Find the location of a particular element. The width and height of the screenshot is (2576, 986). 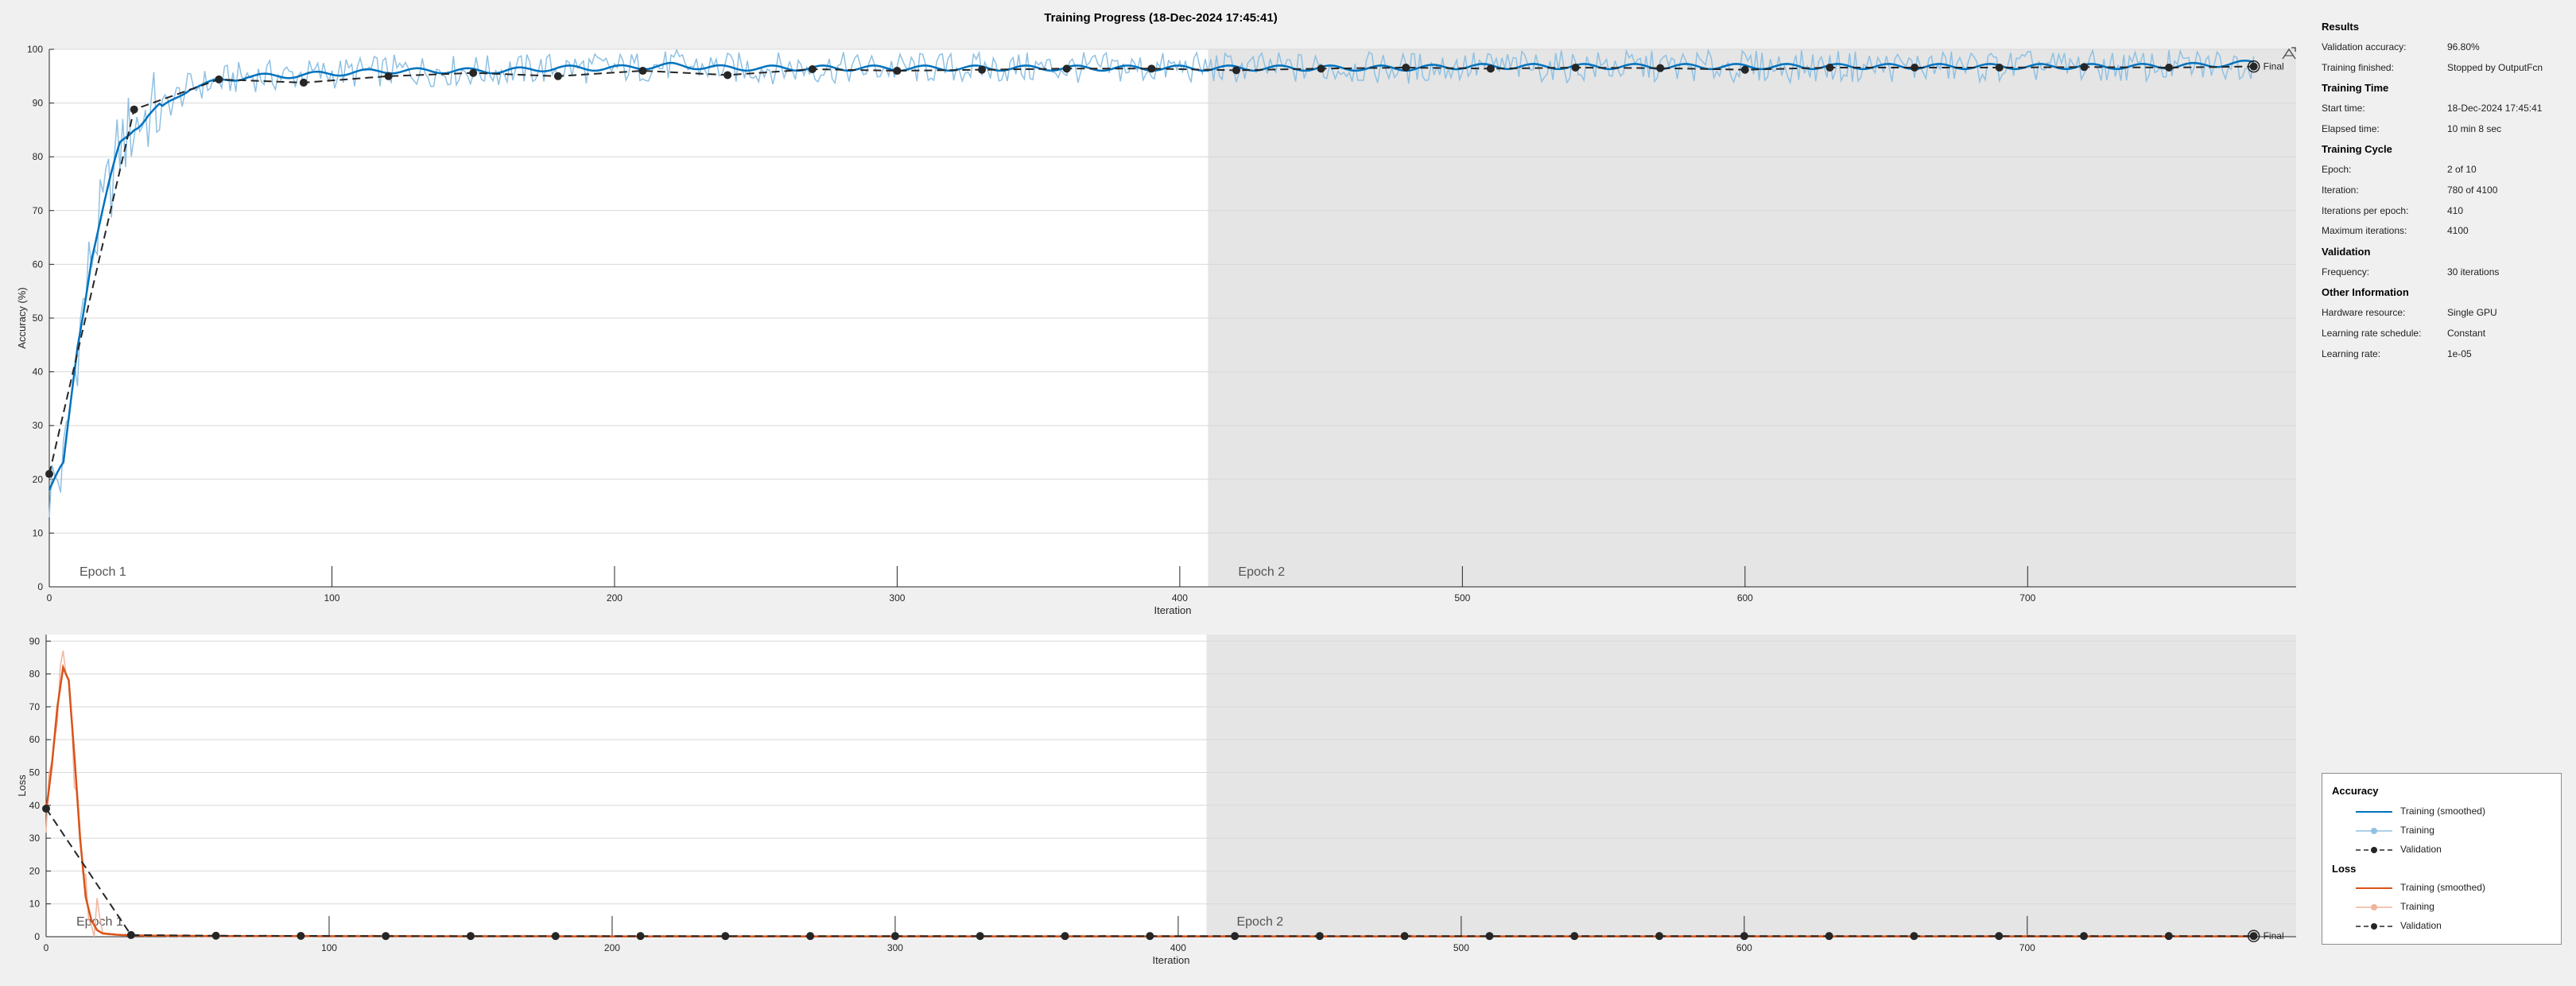

x-tick-label: 100 is located at coordinates (329, 947).